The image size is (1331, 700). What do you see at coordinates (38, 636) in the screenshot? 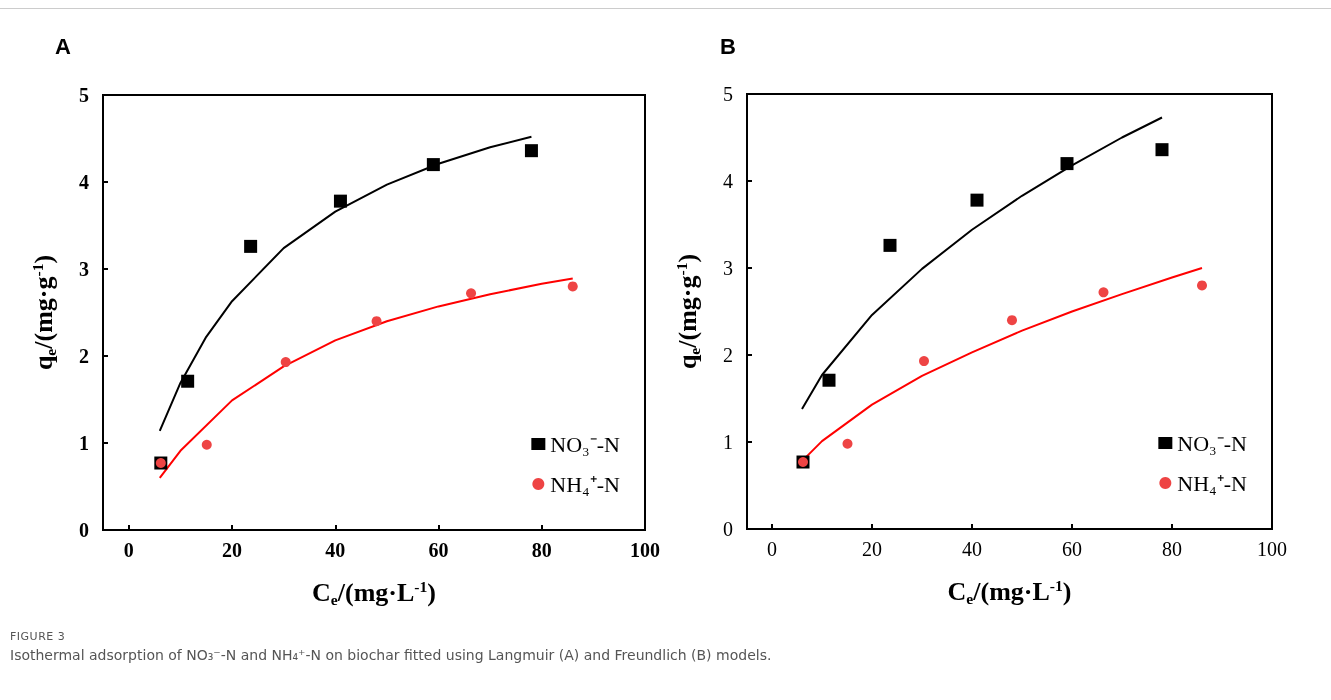
I see `caption: FIGURE 3` at bounding box center [38, 636].